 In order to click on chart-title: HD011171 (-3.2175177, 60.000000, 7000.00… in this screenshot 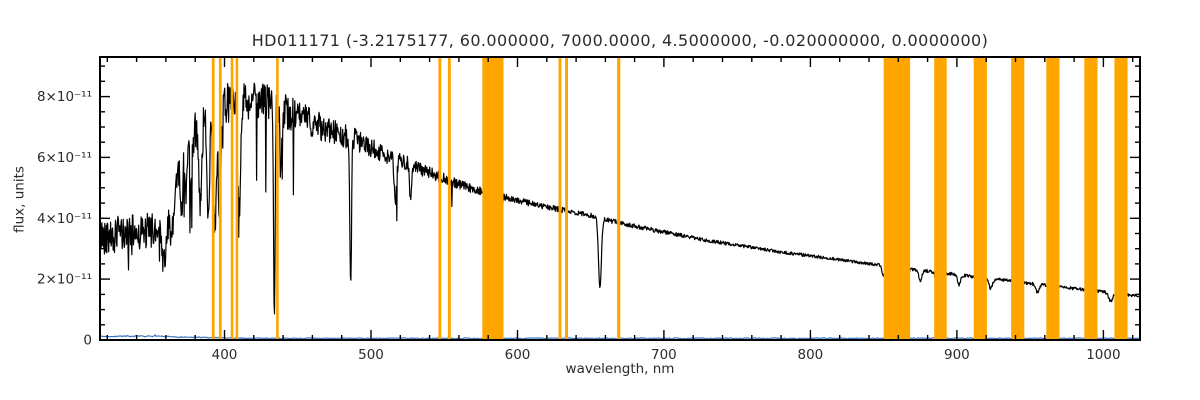, I will do `click(620, 40)`.